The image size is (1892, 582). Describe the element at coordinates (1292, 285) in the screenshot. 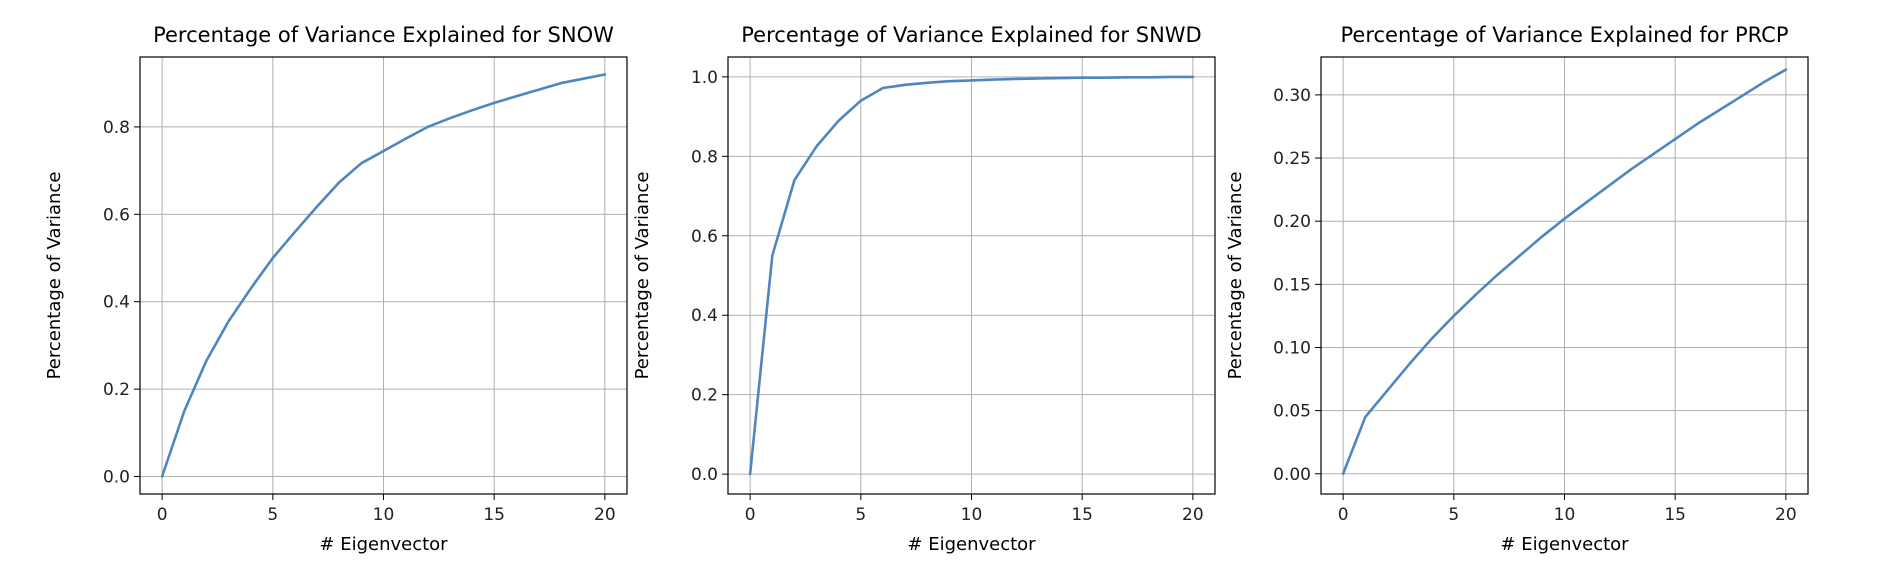

I see `y-tick-label: 0.15` at that location.